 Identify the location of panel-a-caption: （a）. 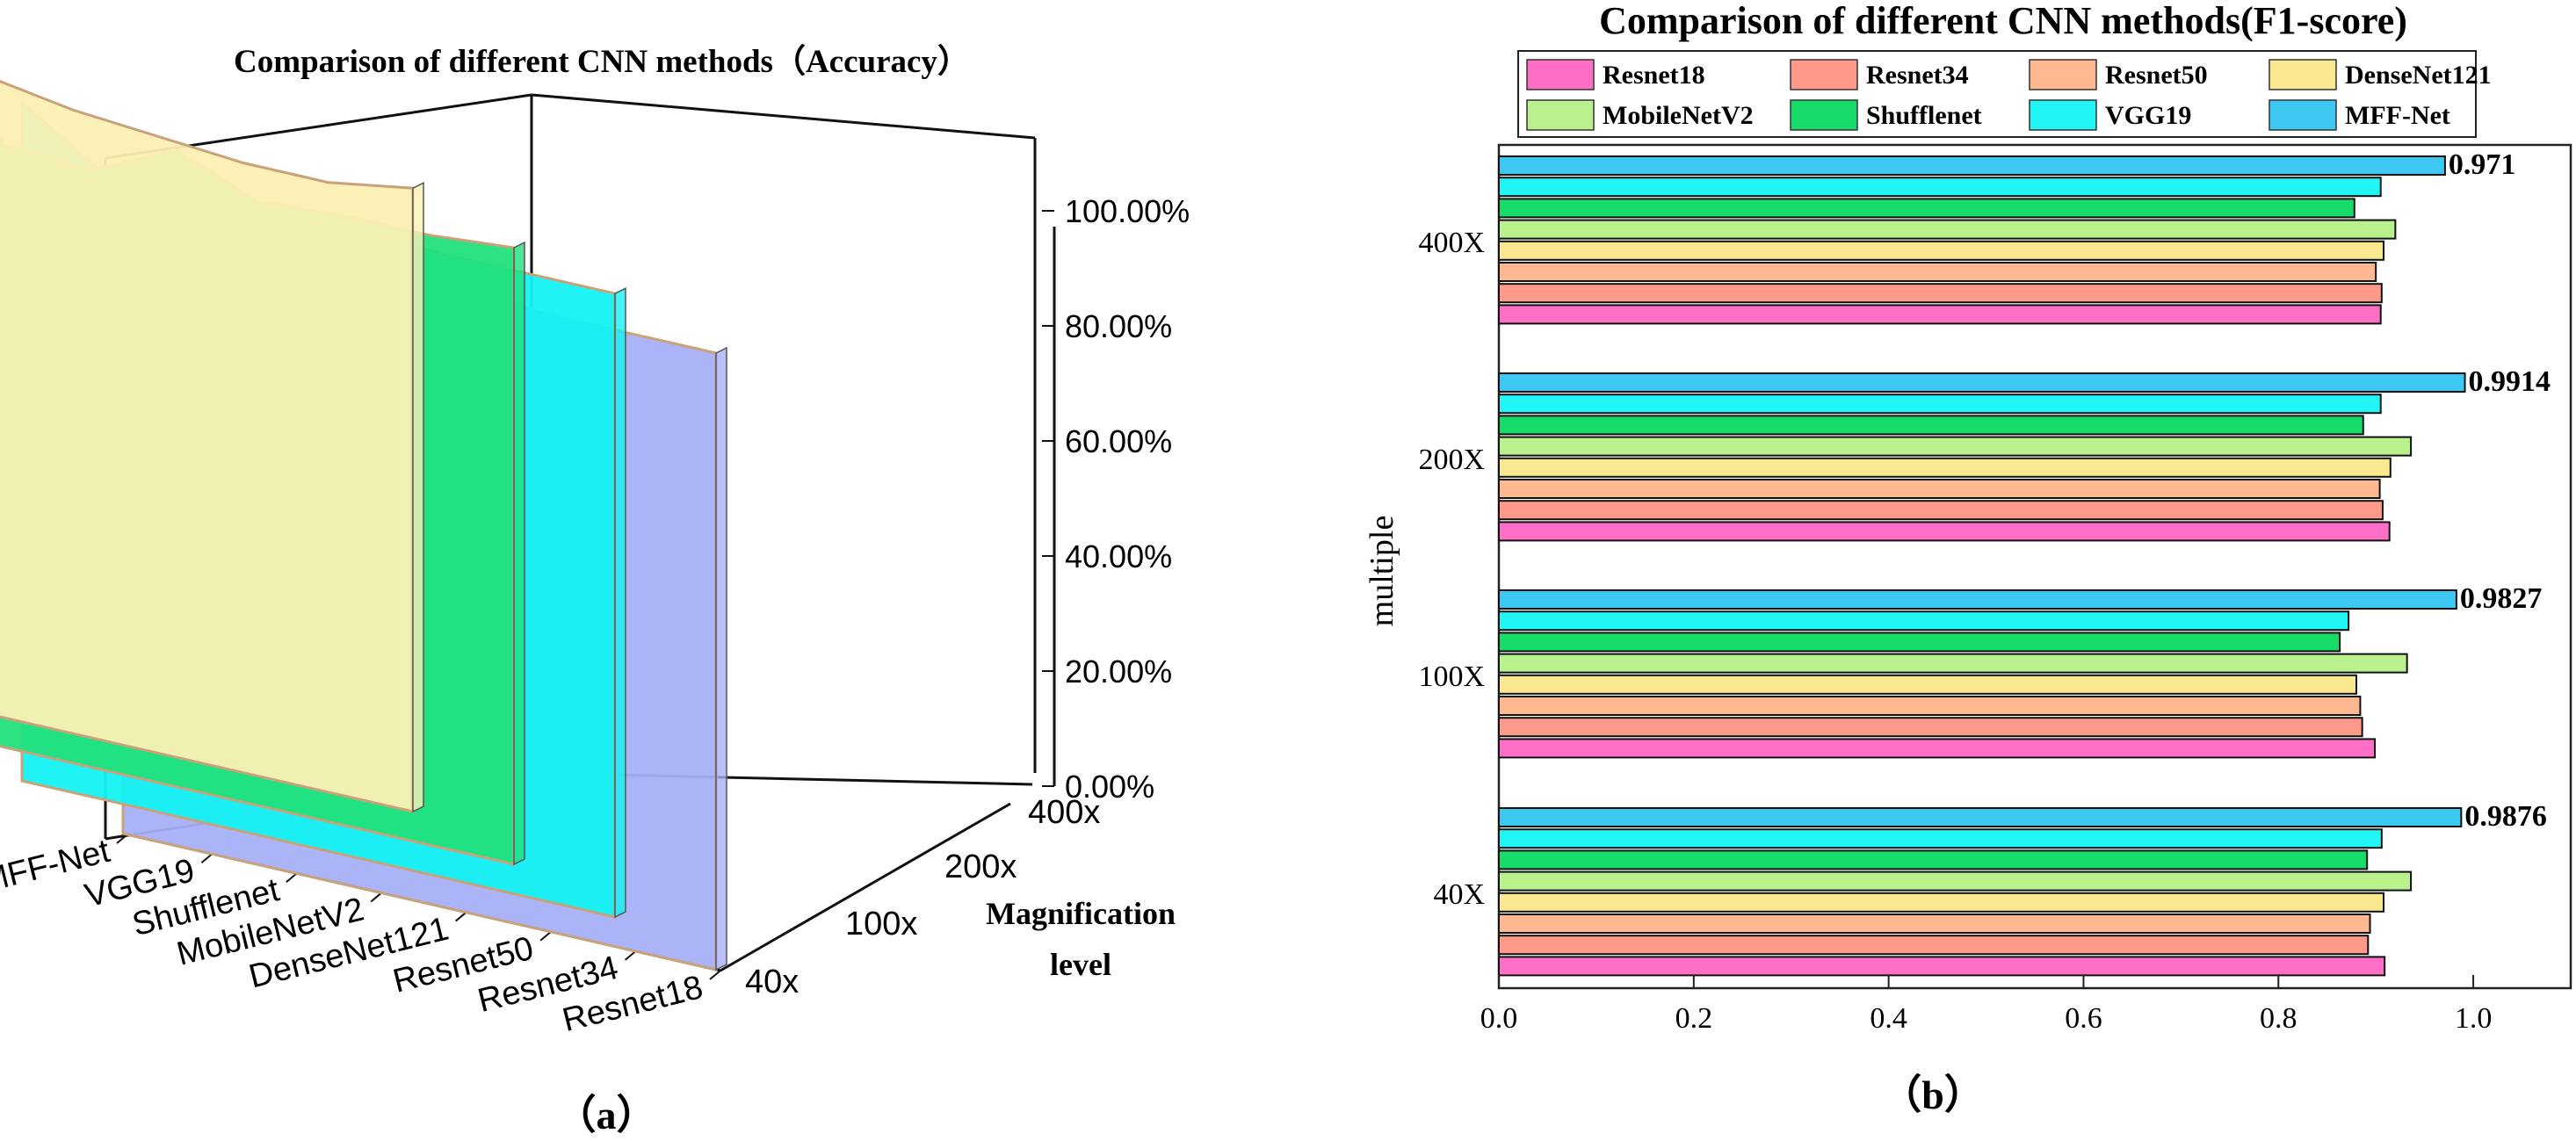
(606, 1115).